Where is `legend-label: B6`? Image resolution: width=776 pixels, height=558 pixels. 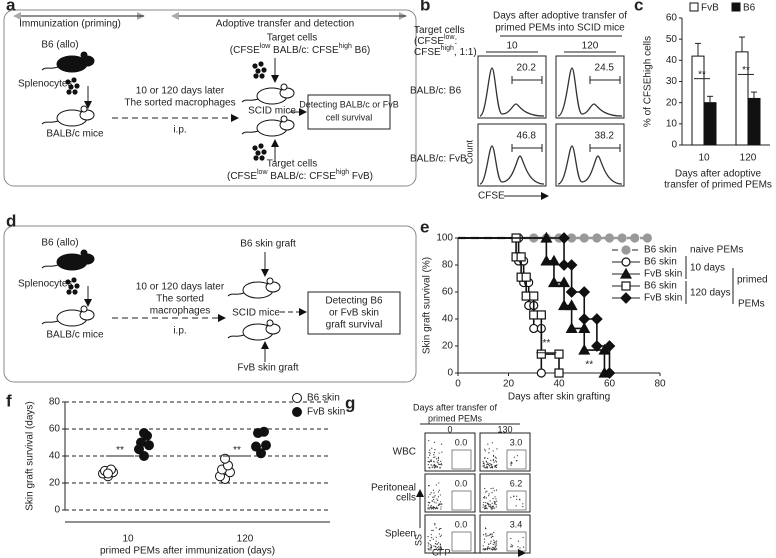 legend-label: B6 is located at coordinates (749, 8).